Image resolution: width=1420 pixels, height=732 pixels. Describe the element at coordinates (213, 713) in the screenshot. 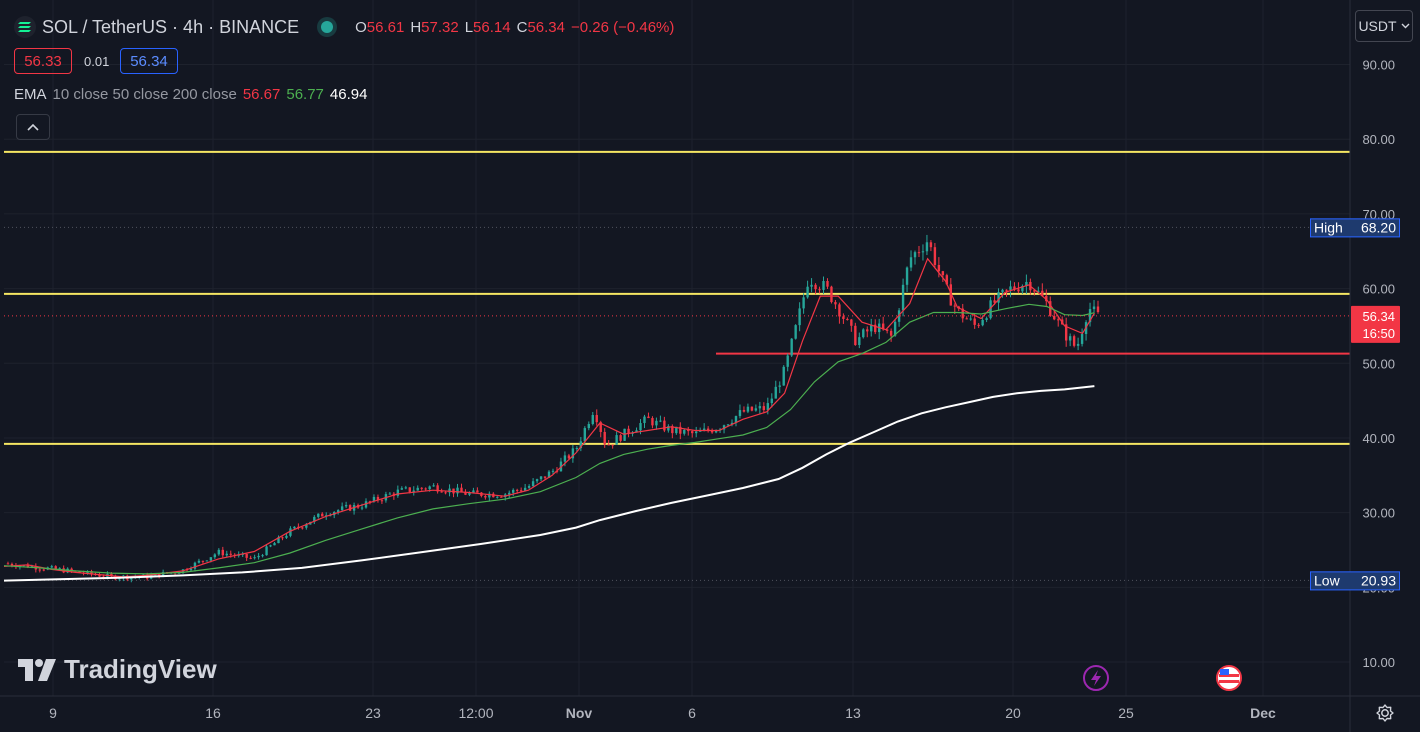

I see `time-tick-label: 16` at that location.